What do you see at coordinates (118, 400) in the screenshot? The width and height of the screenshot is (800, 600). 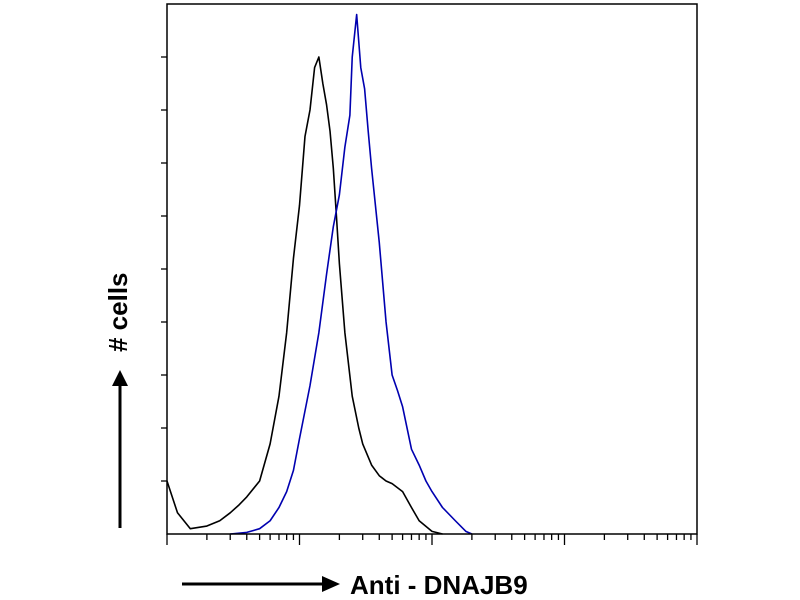 I see `y-axis-title-group: # cells` at bounding box center [118, 400].